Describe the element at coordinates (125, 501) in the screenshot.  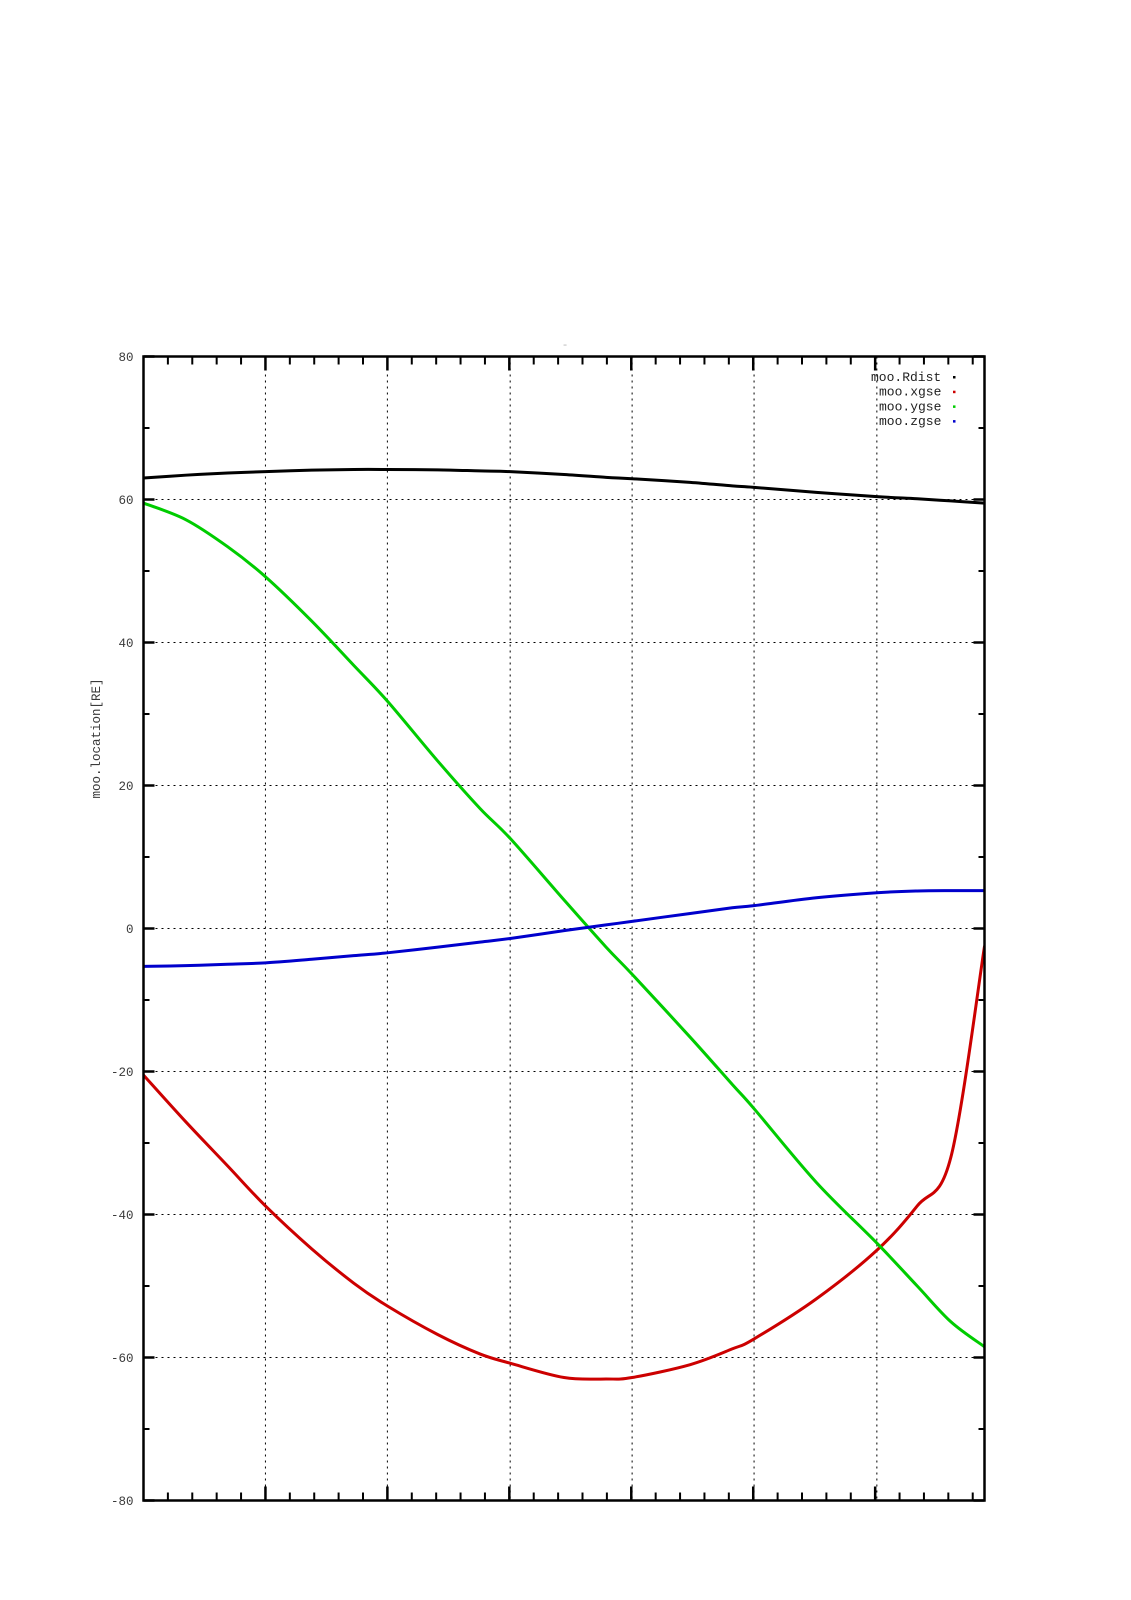
I see `y-tick-label: 60` at that location.